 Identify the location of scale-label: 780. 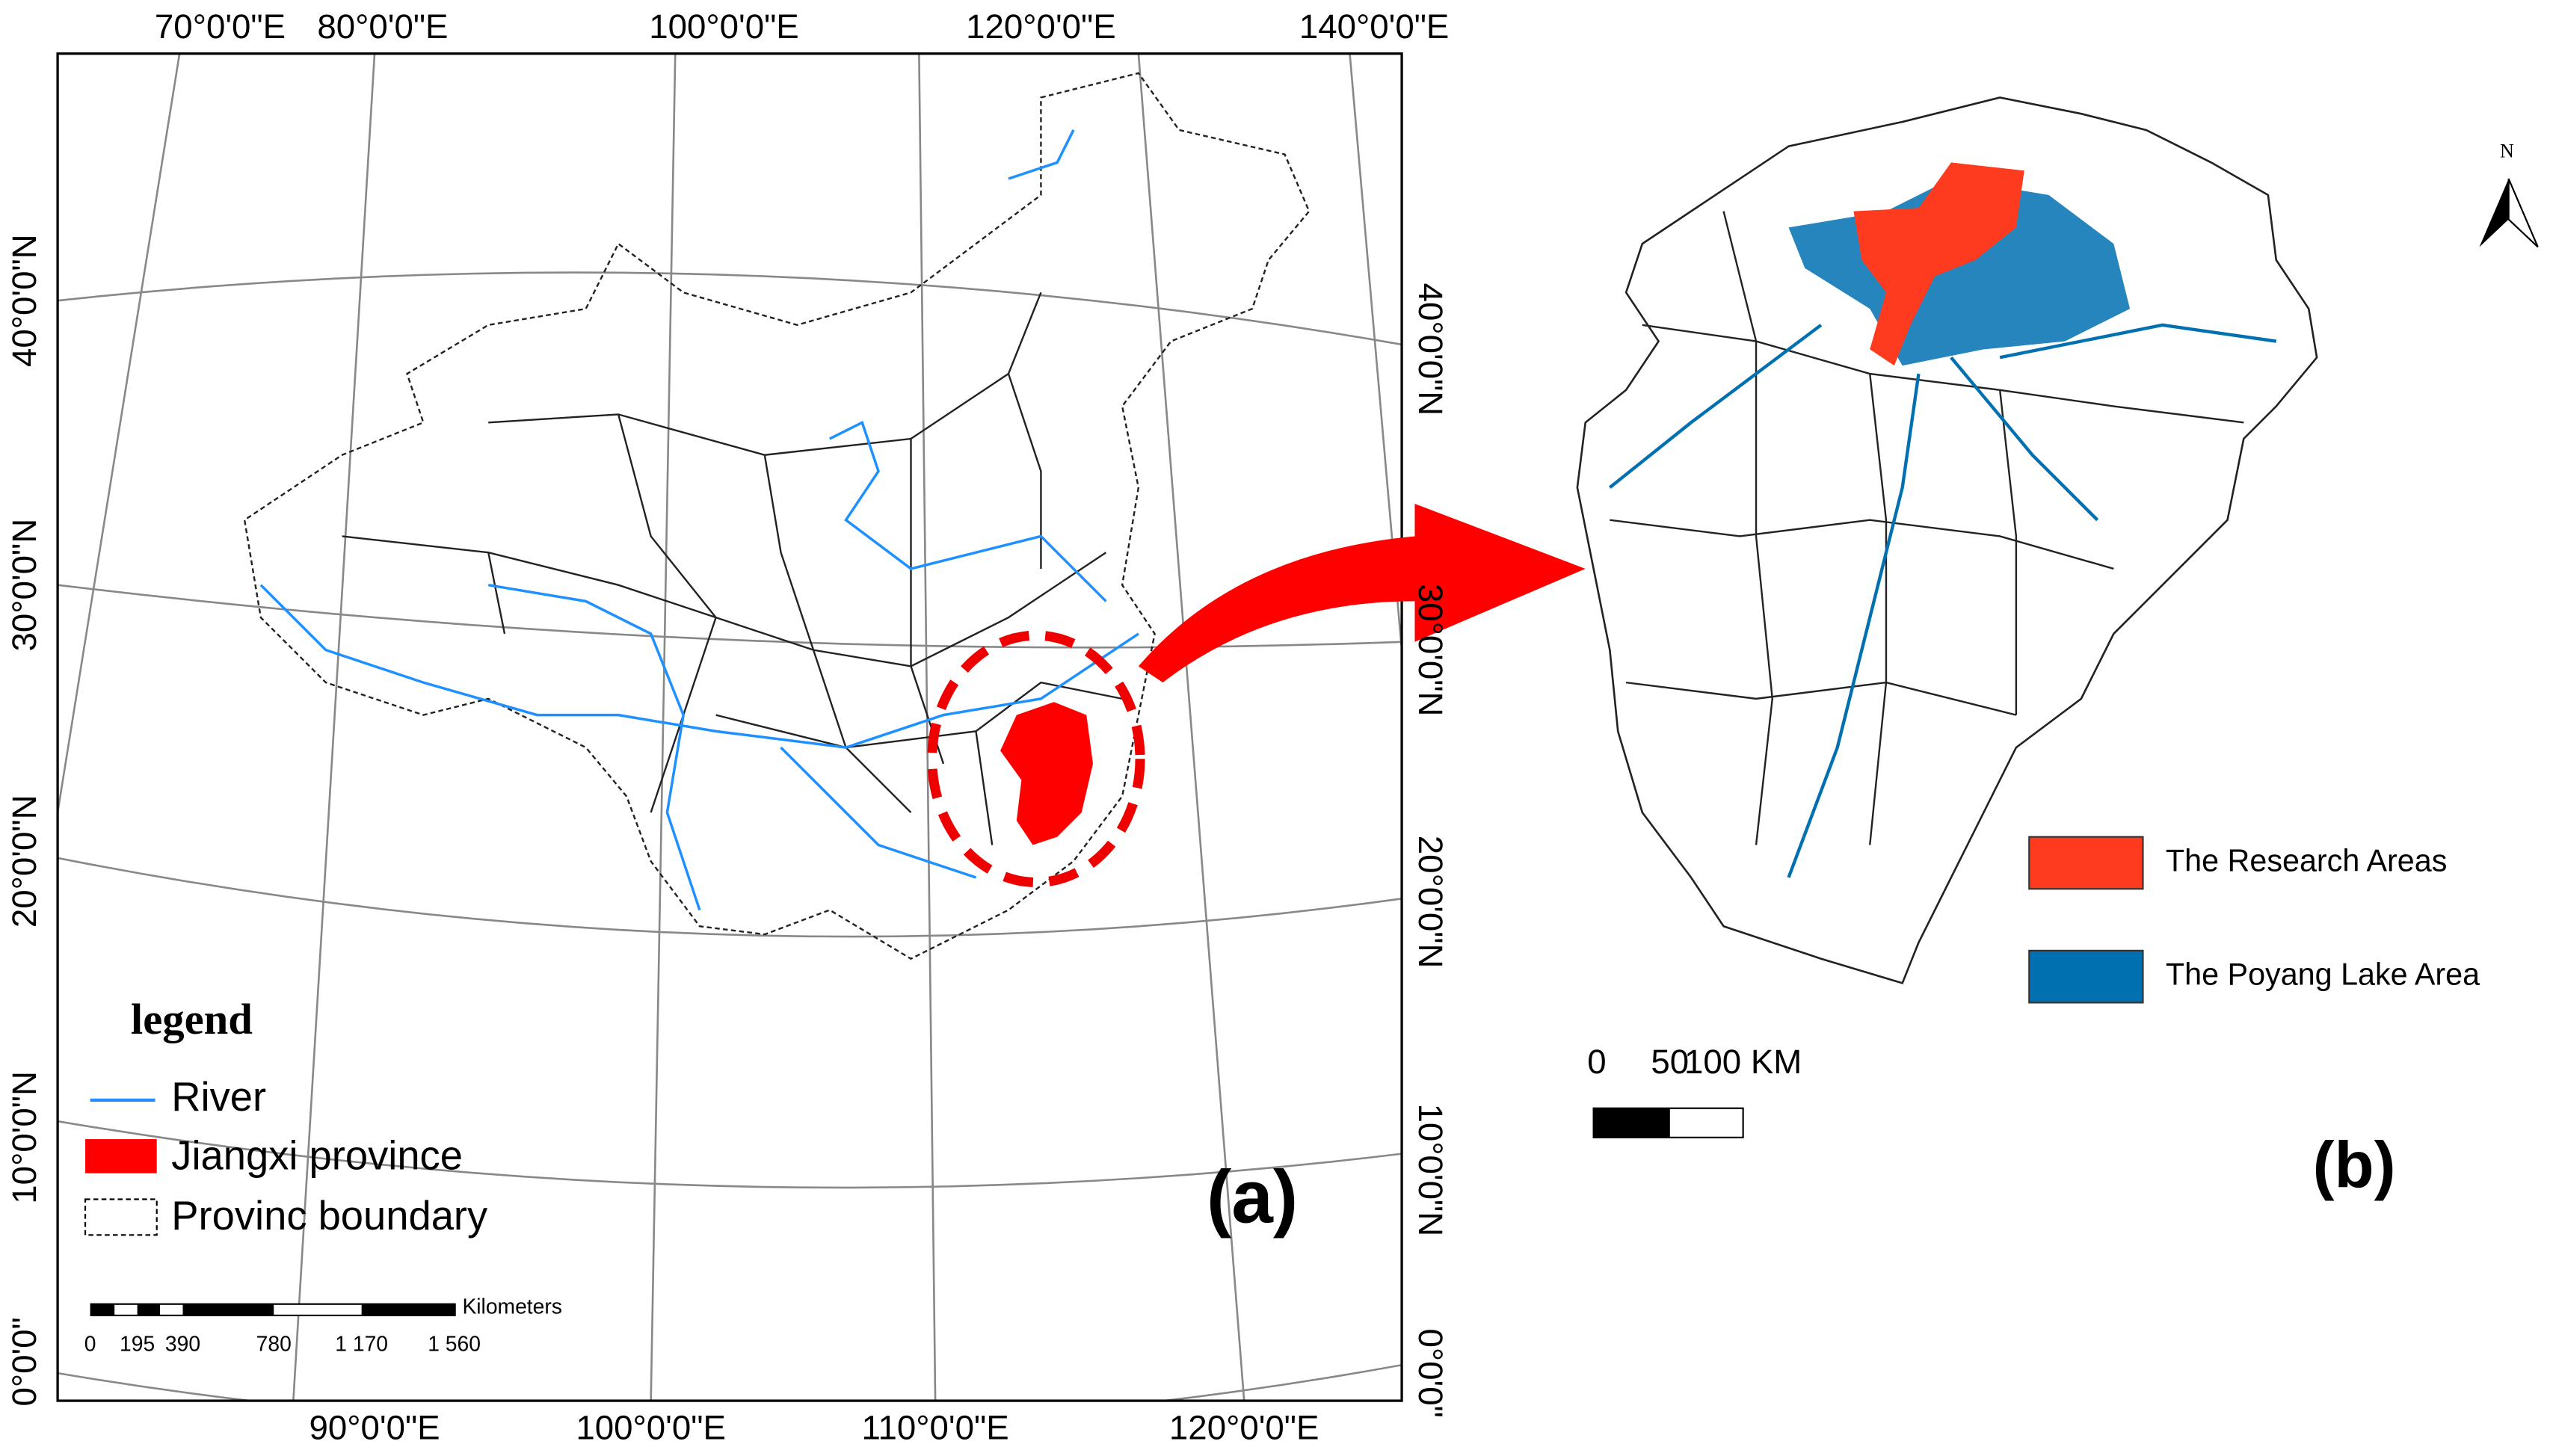
(274, 1344).